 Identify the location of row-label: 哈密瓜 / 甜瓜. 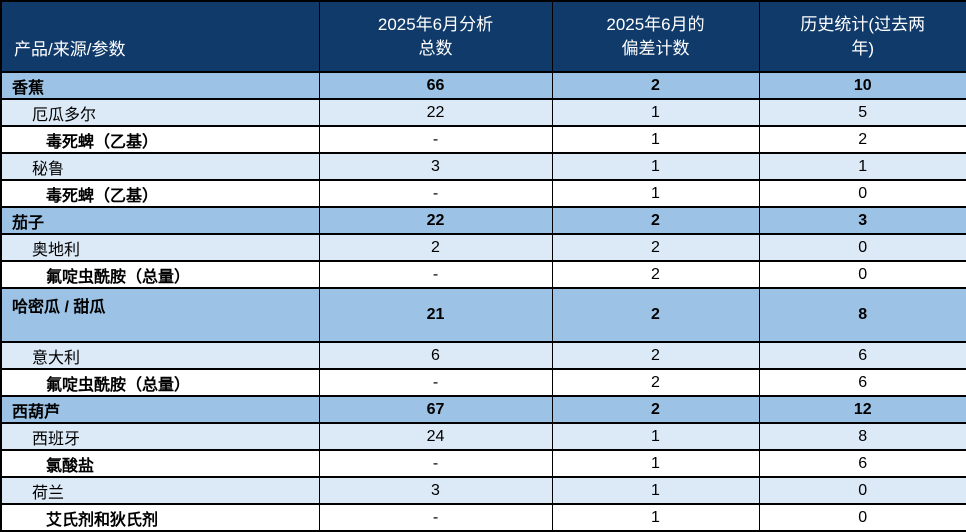
(160, 315).